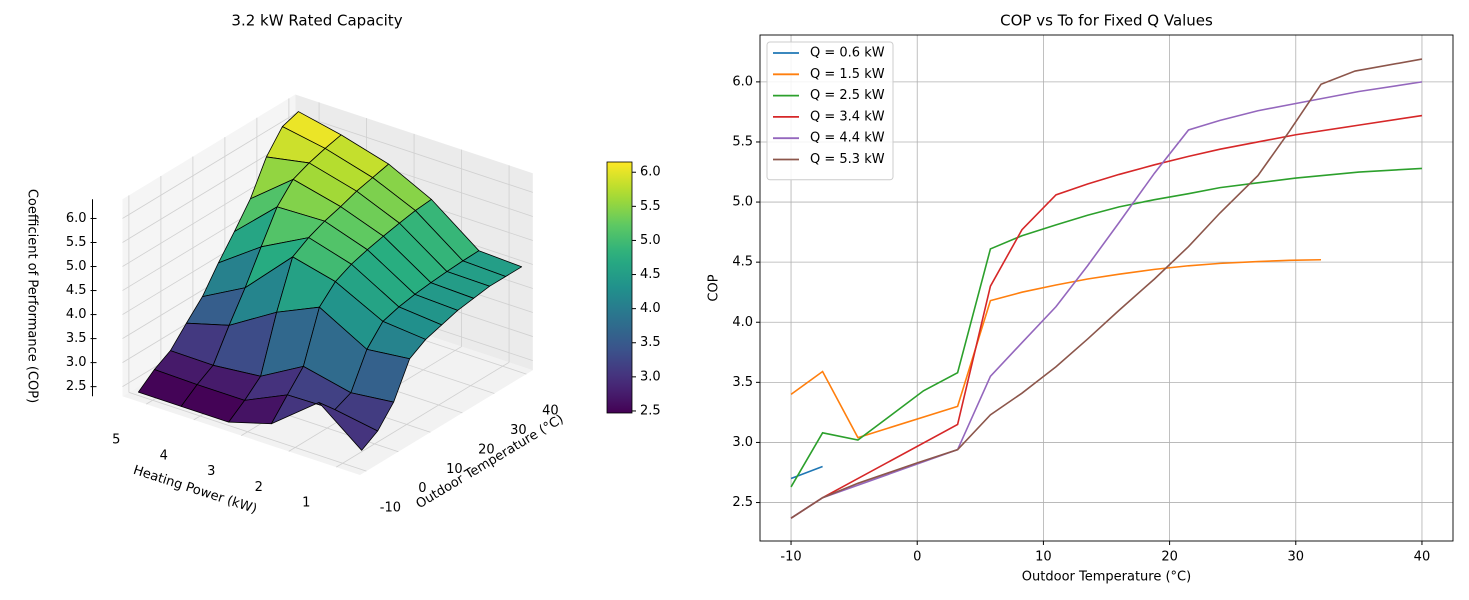 The height and width of the screenshot is (600, 1469). What do you see at coordinates (76, 218) in the screenshot?
I see `z-tick-label: 6.0` at bounding box center [76, 218].